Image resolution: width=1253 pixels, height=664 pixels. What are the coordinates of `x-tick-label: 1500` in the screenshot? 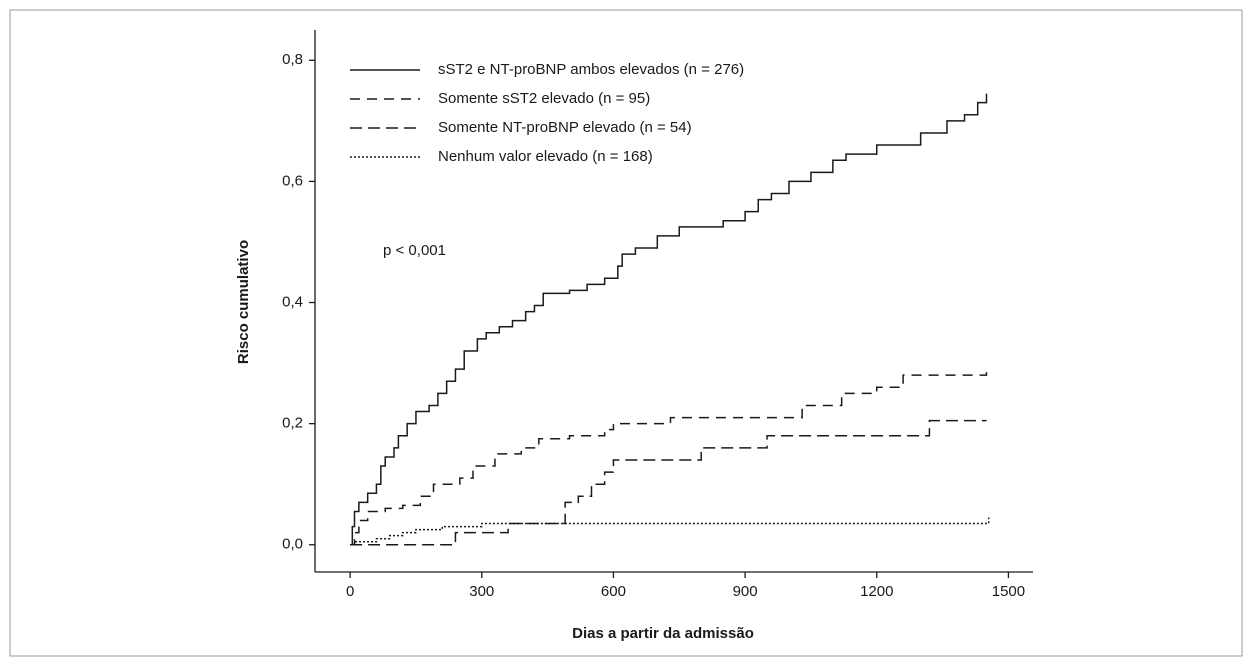 It's located at (1008, 591).